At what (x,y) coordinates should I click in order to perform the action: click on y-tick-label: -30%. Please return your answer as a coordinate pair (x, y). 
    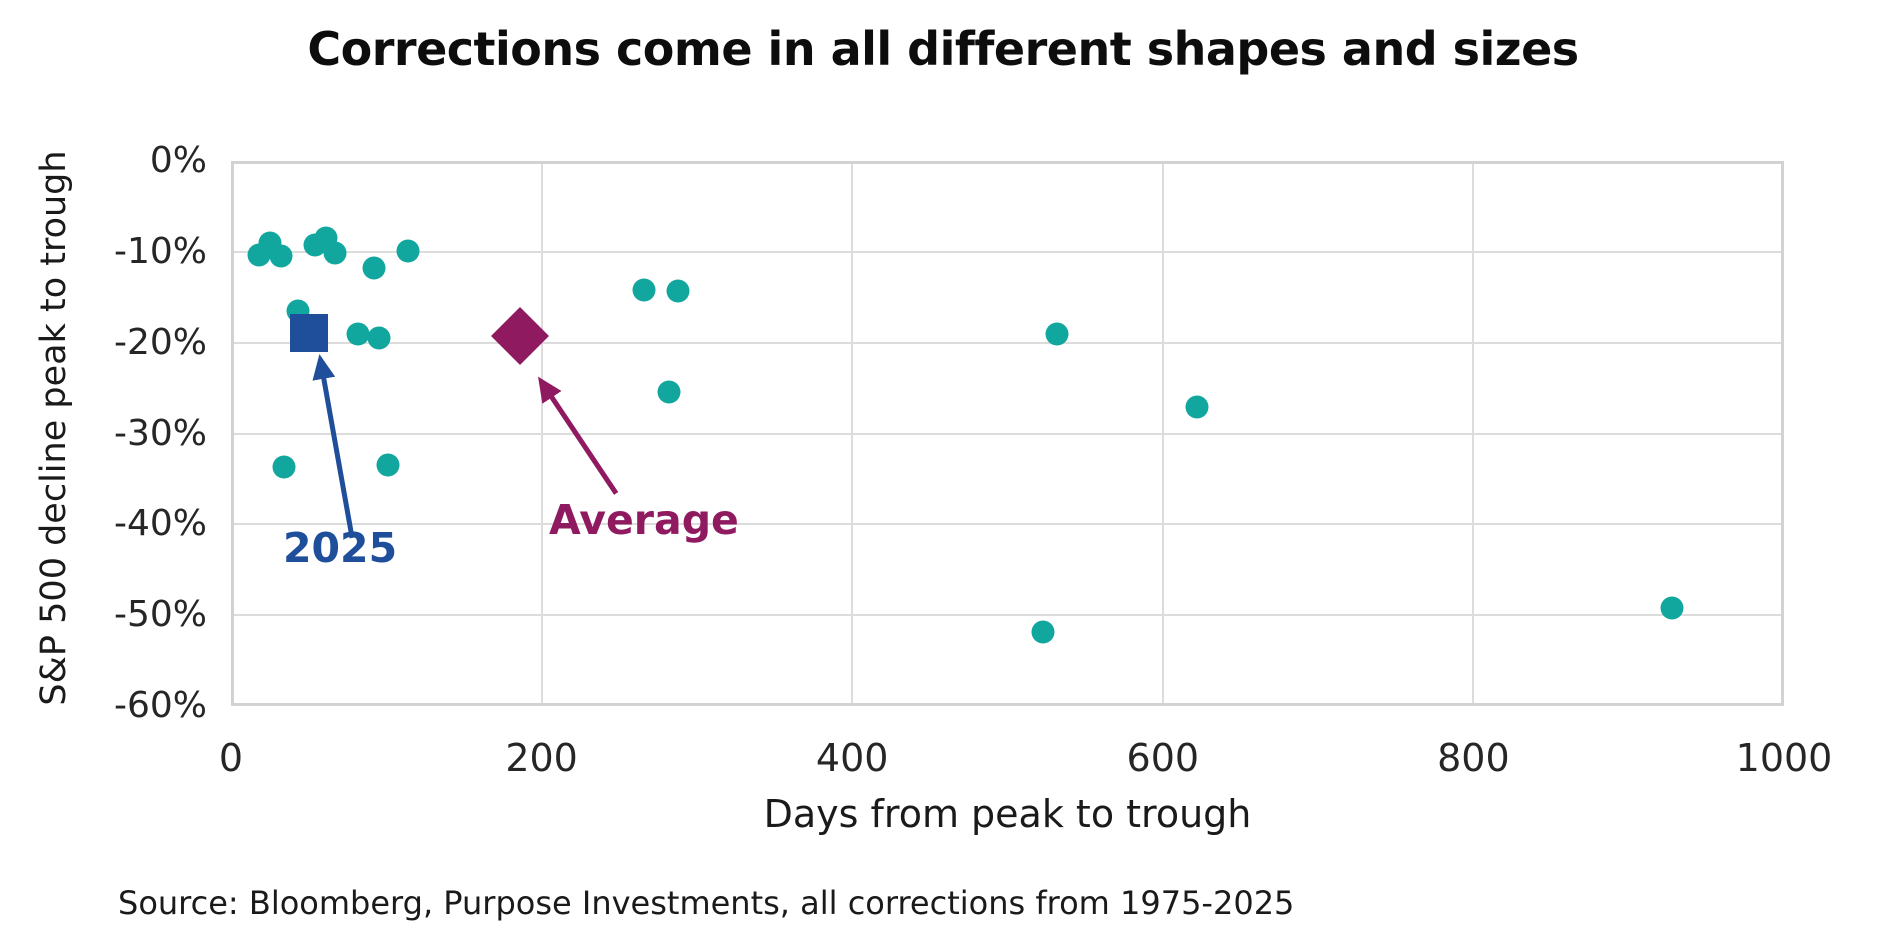
    Looking at the image, I should click on (160, 433).